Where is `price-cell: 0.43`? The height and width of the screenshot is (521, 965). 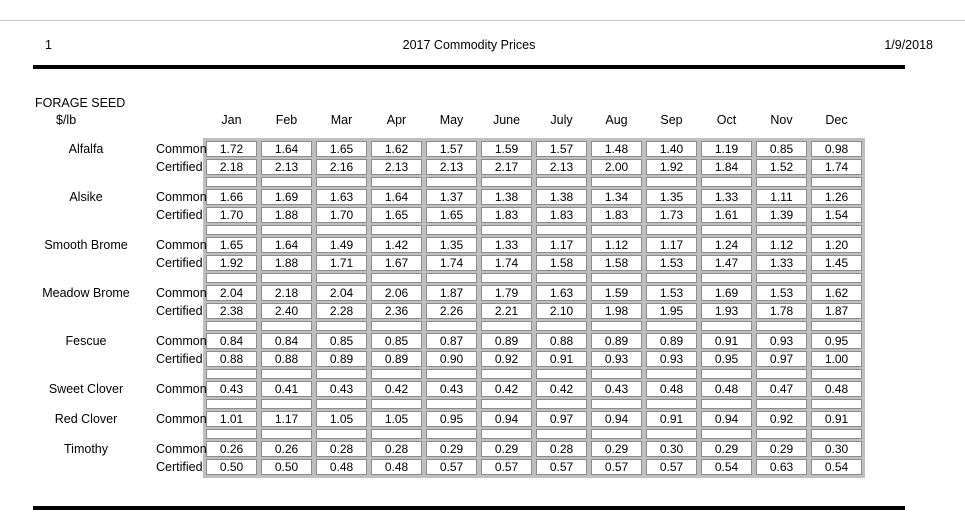 price-cell: 0.43 is located at coordinates (231, 389).